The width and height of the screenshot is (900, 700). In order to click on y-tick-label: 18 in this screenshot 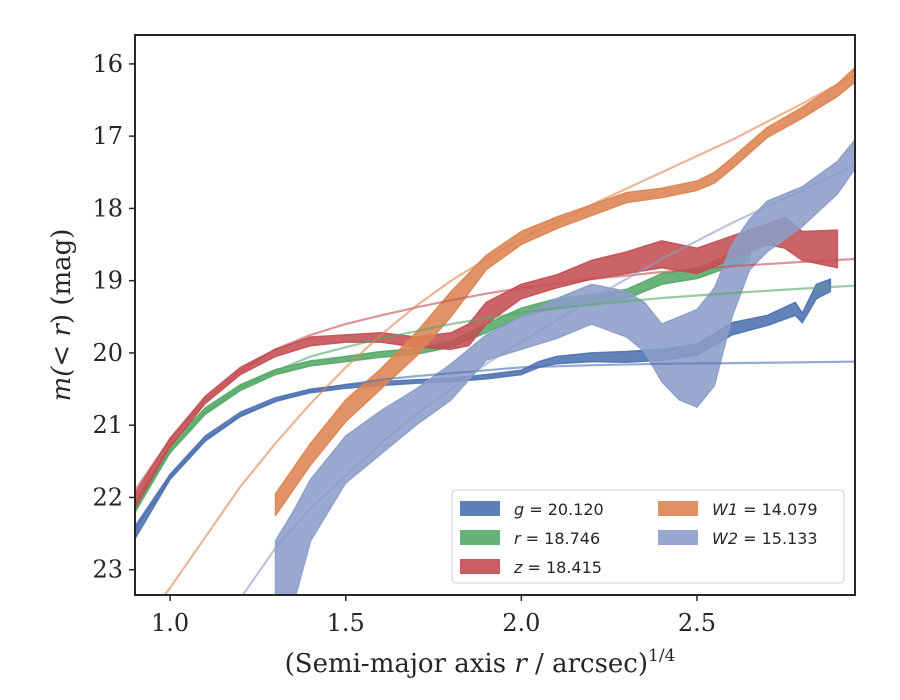, I will do `click(107, 208)`.